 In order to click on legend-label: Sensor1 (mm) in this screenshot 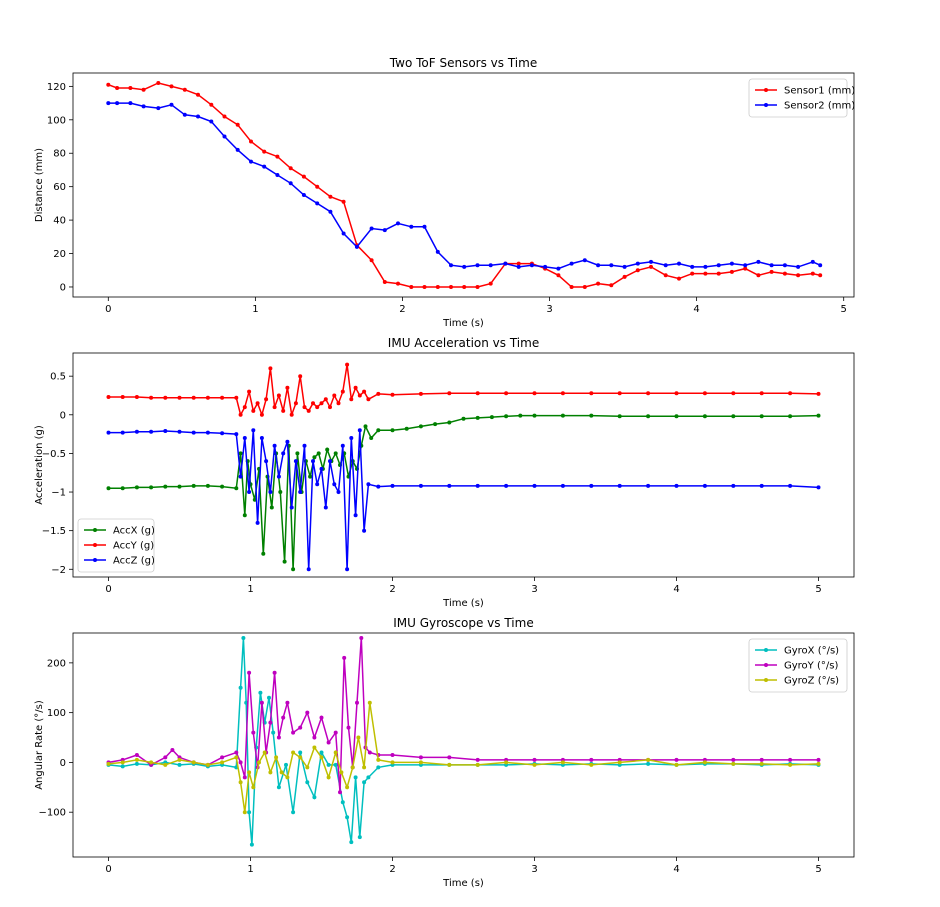, I will do `click(819, 91)`.